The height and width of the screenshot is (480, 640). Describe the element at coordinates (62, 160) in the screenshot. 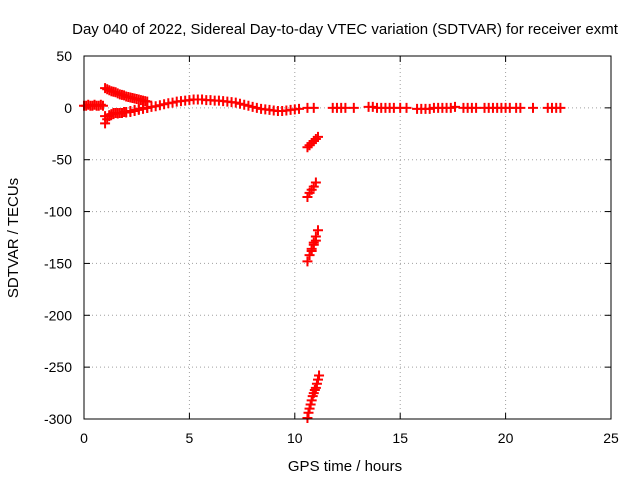

I see `y-tick-label: -50` at that location.